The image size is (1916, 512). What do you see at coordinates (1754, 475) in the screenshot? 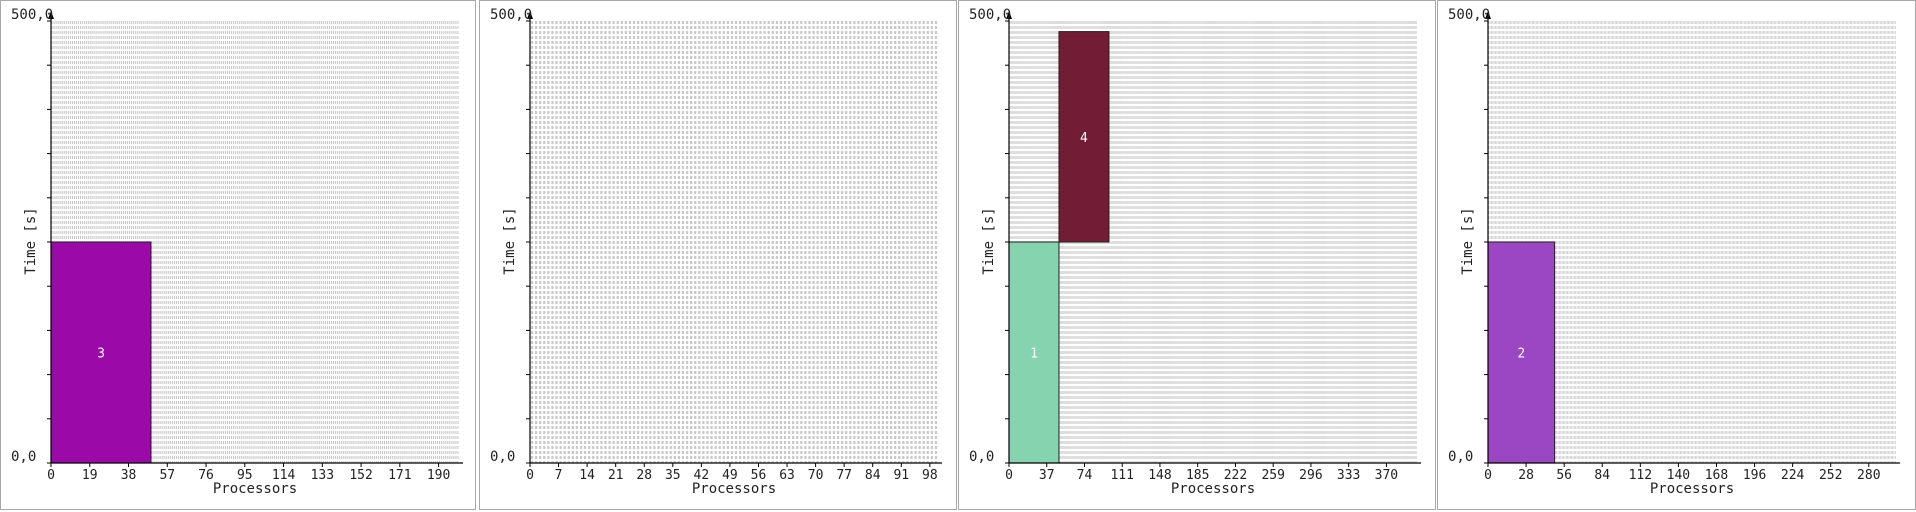
I see `x-tick-label: 196` at bounding box center [1754, 475].